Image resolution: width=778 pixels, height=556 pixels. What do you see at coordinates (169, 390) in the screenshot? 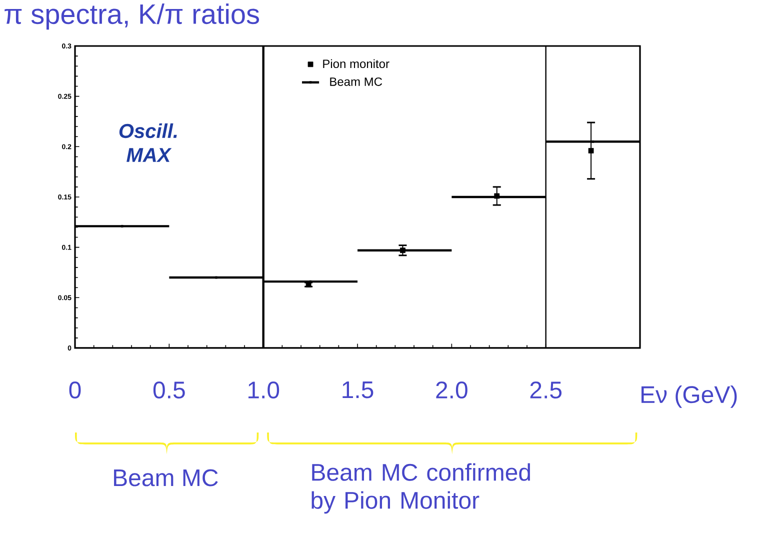
I see `x-tick-label: 0.5` at bounding box center [169, 390].